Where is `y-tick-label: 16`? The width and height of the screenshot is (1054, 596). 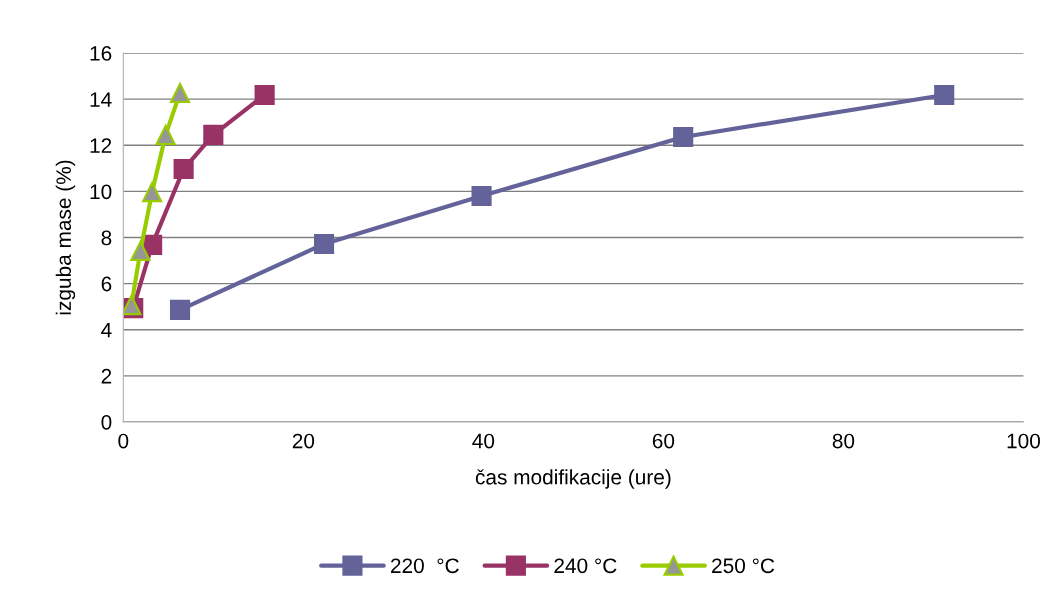 y-tick-label: 16 is located at coordinates (101, 53).